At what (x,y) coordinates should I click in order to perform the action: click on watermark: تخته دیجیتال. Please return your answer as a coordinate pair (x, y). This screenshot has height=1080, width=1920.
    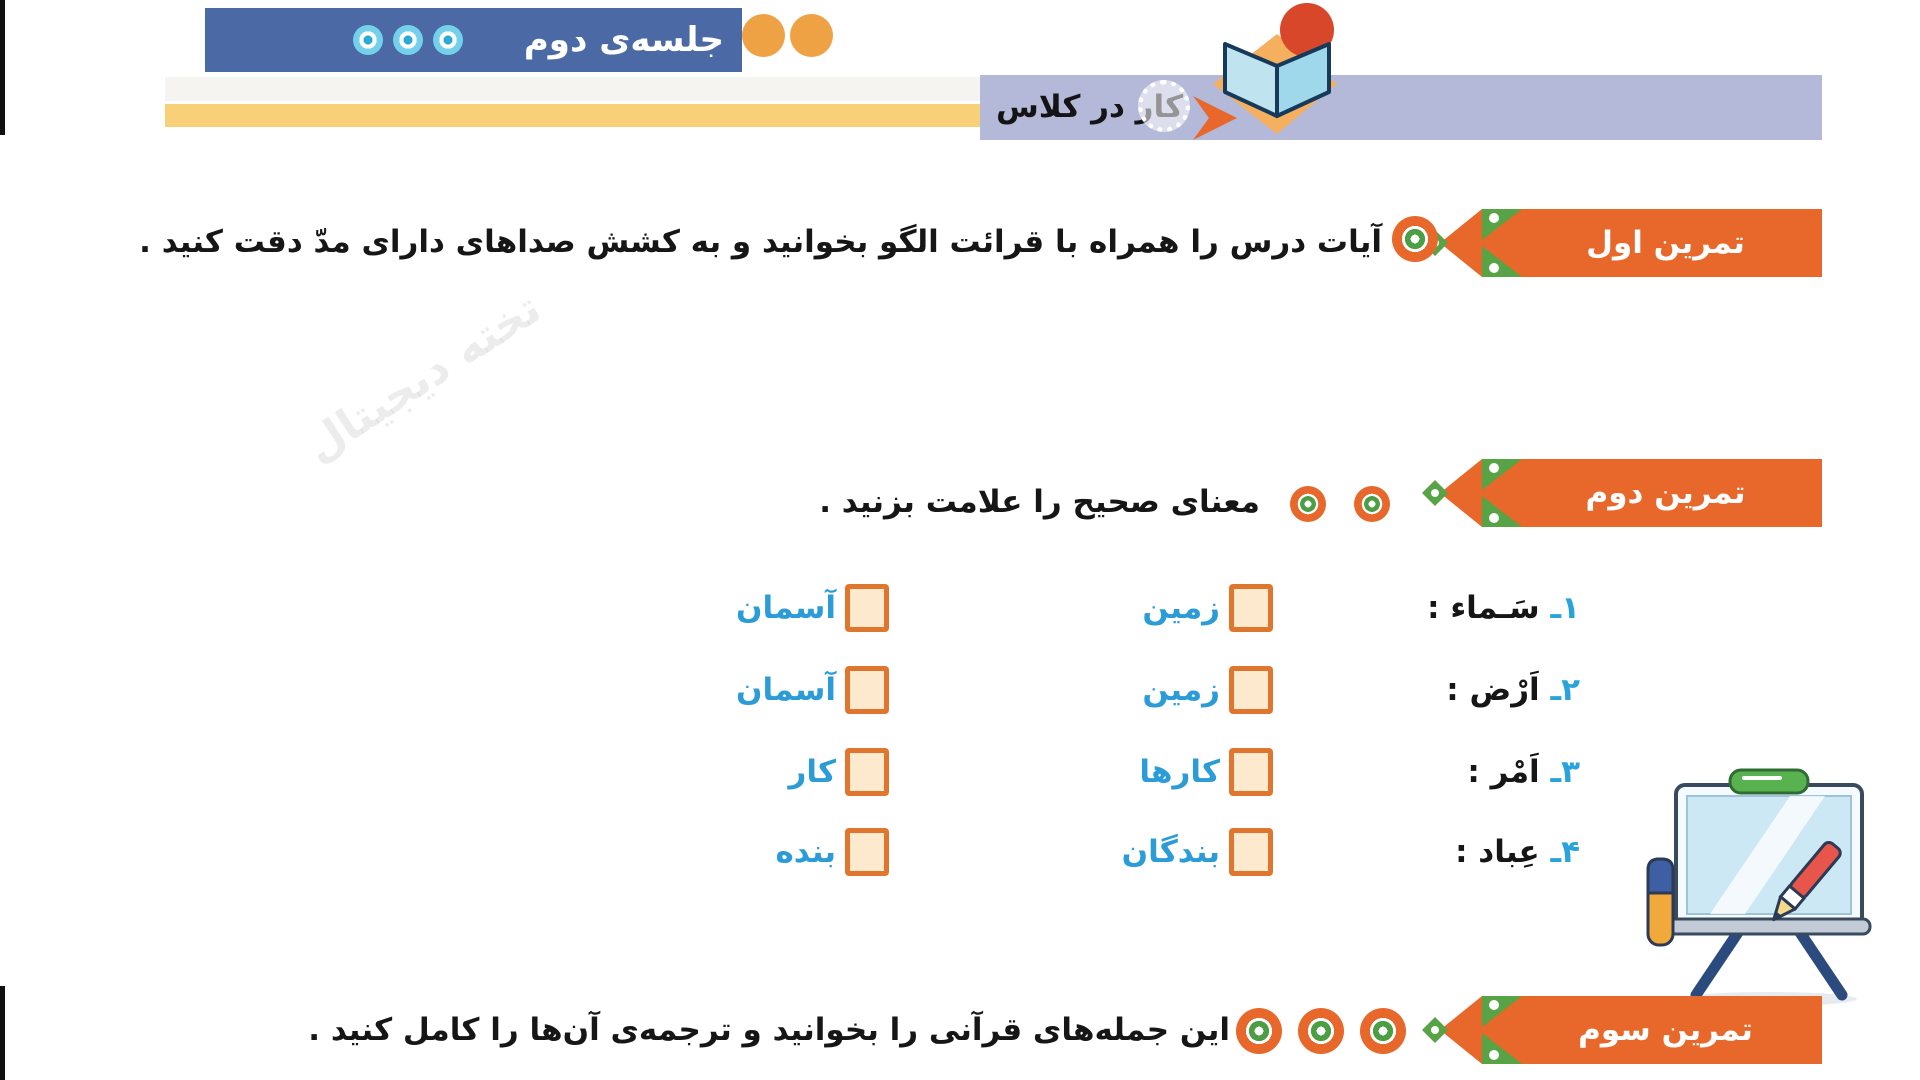
    Looking at the image, I should click on (423, 377).